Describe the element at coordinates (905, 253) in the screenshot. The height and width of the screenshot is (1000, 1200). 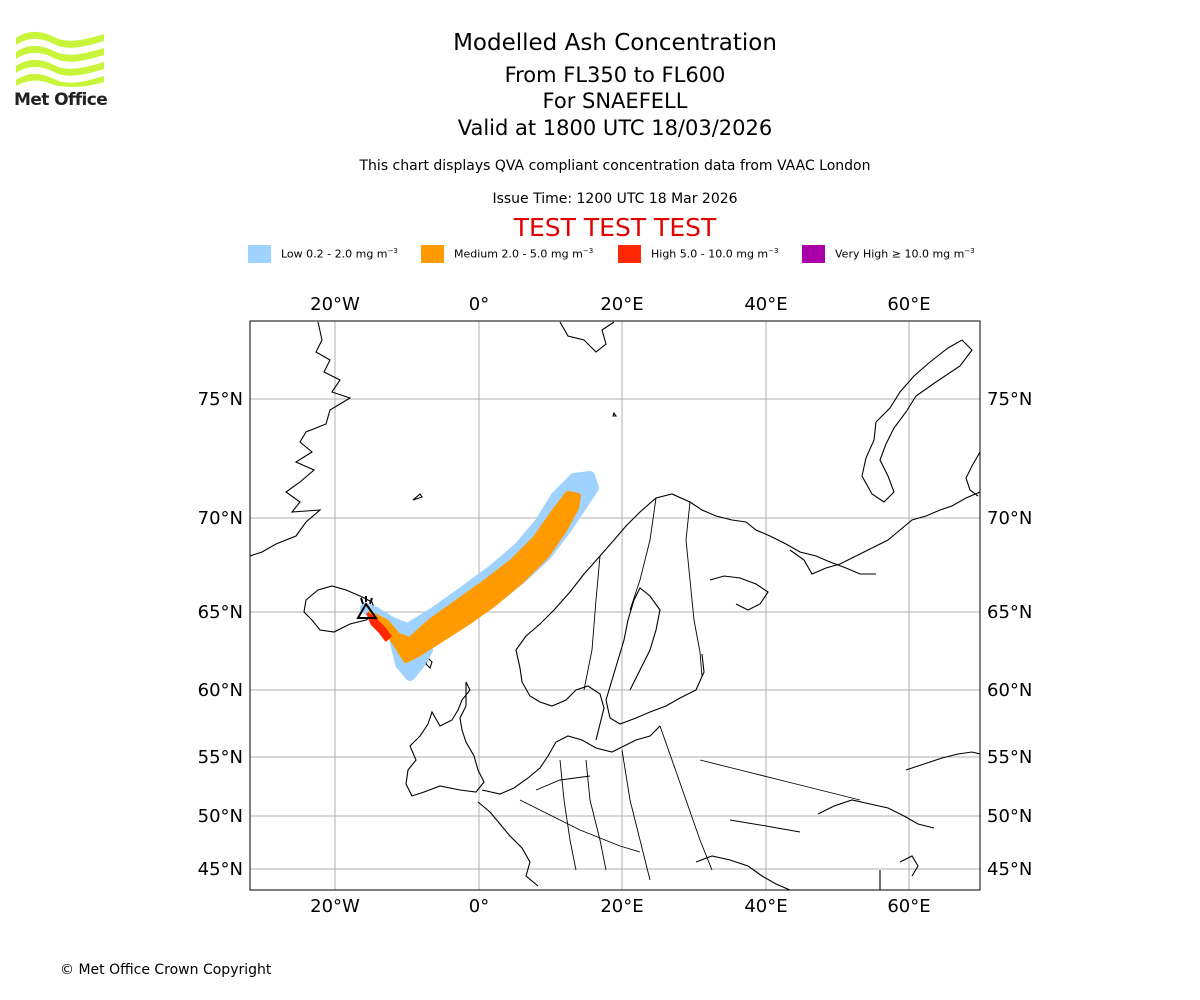
I see `legend-label-very-high: Very High ≥ 10.0 mg m−3` at that location.